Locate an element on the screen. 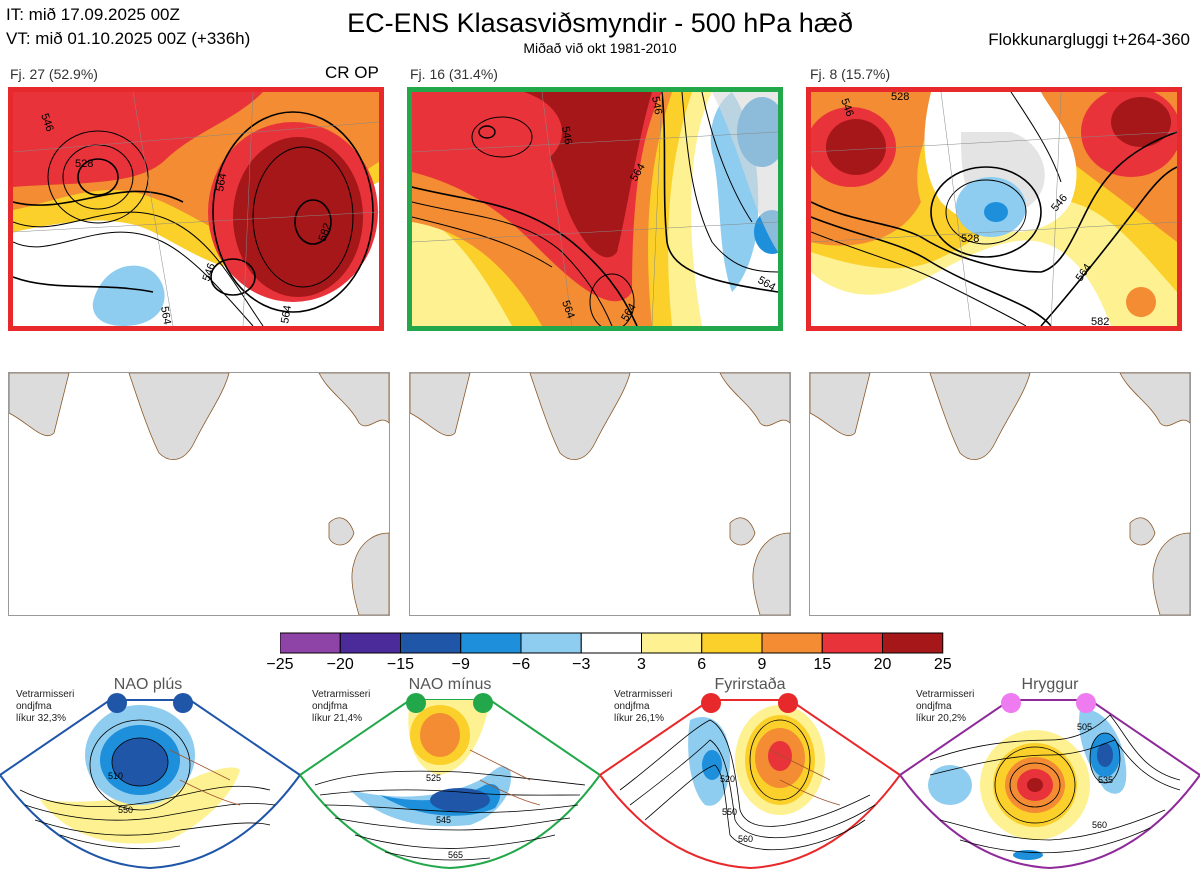  page-title: EC-ENS Klasasviðsmyndir - 500 hPa hæð is located at coordinates (600, 23).